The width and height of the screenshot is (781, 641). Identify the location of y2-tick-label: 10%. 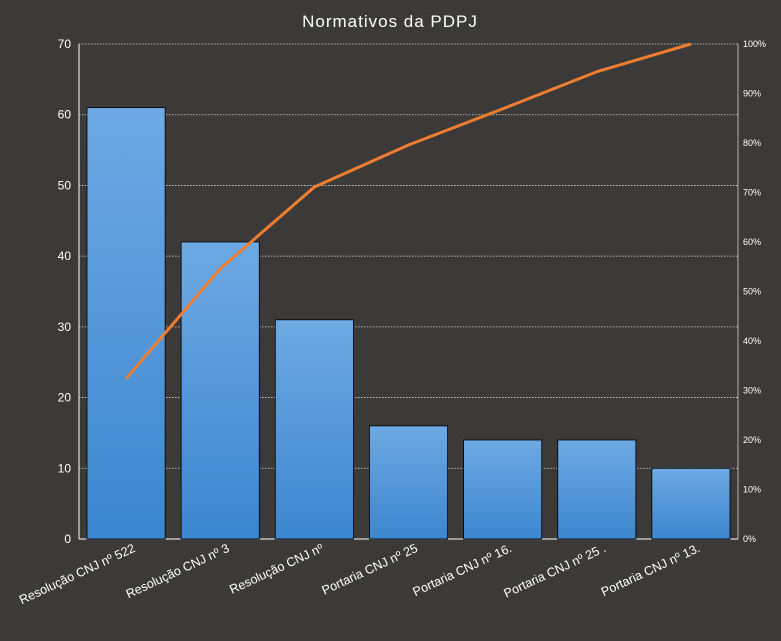
(752, 490).